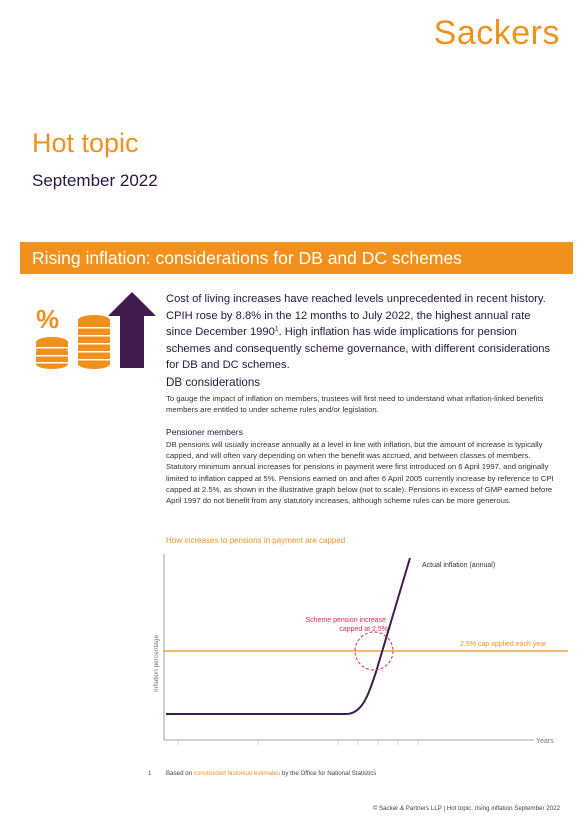 This screenshot has width=588, height=817. I want to click on cap-highlight-circle, so click(374, 651).